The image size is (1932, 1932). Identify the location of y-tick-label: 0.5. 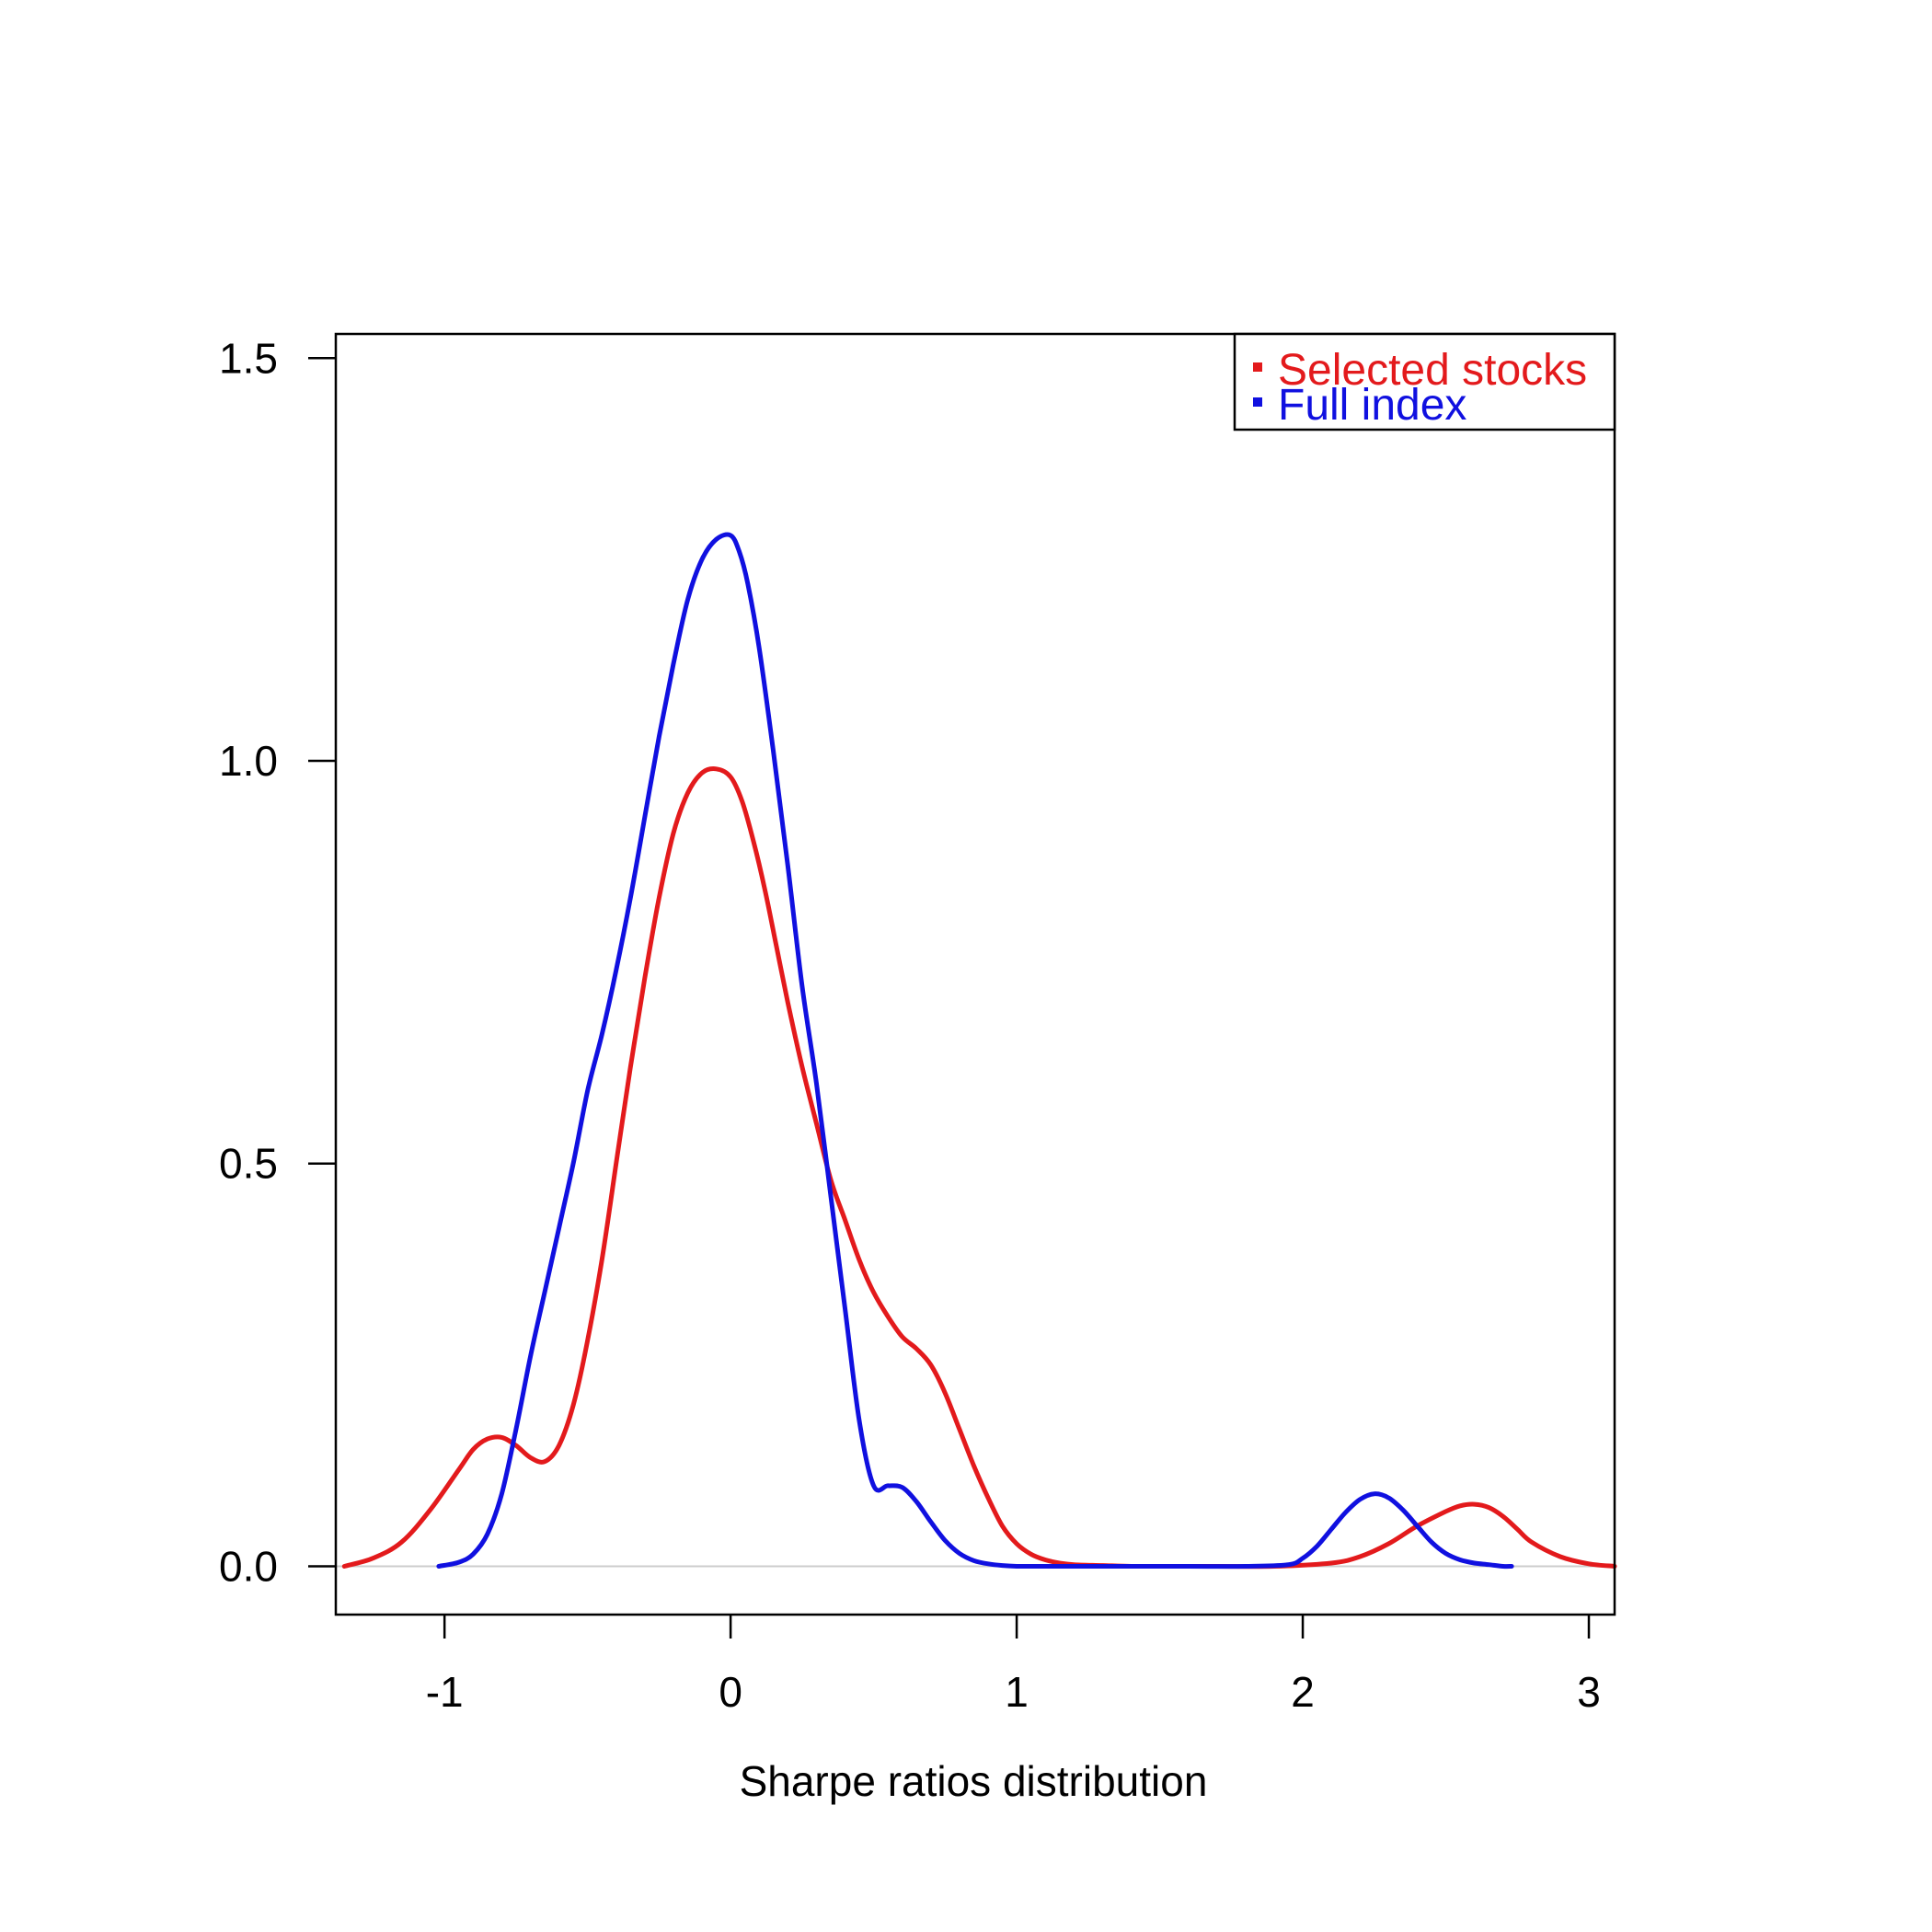
(248, 1164).